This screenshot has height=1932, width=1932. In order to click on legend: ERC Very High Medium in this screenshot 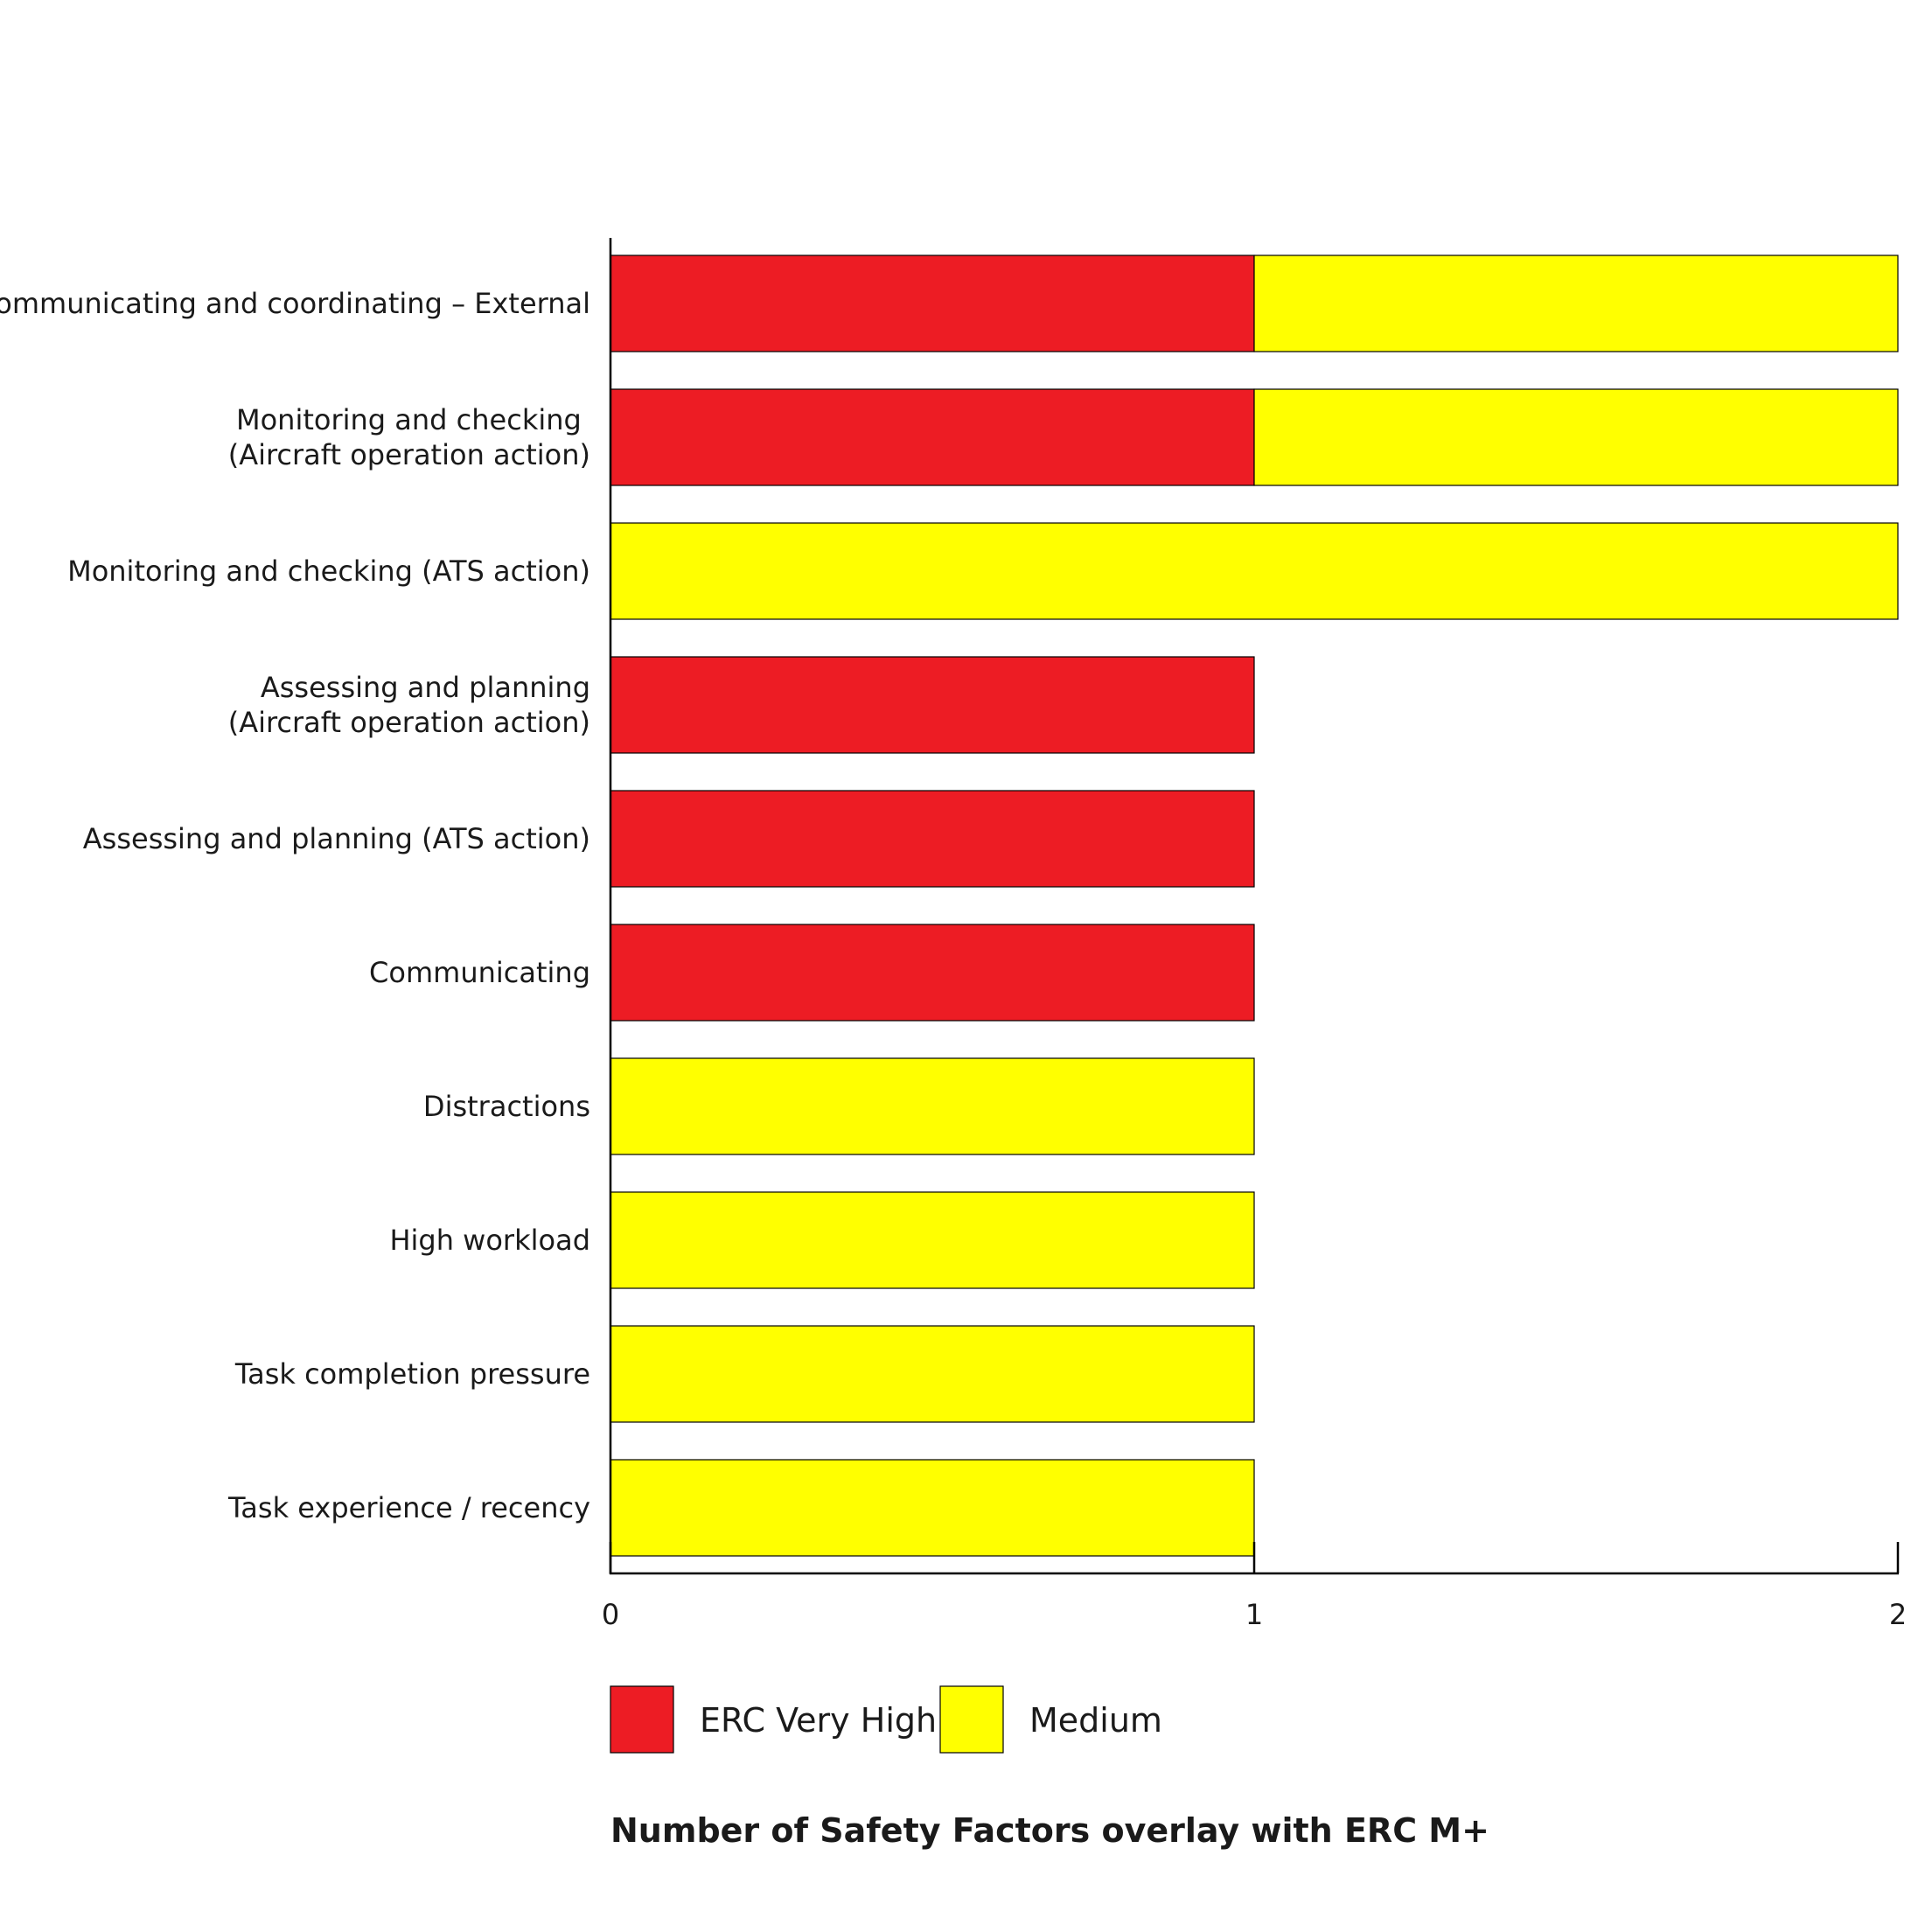, I will do `click(886, 1719)`.